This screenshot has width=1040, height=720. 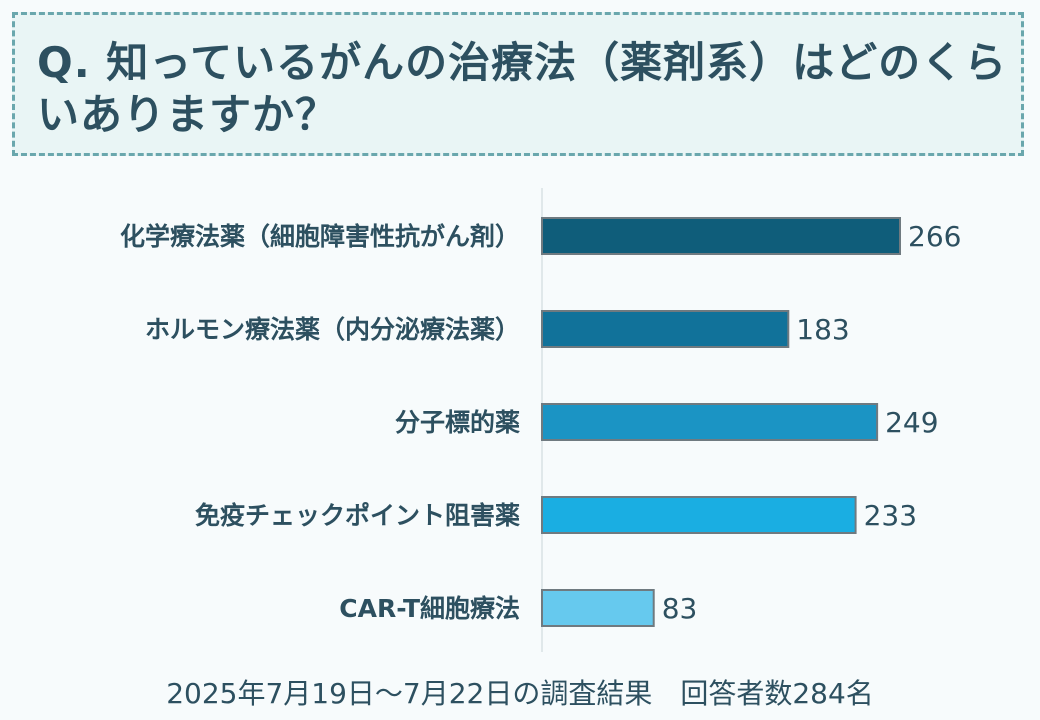 What do you see at coordinates (680, 608) in the screenshot?
I see `value-label: 83` at bounding box center [680, 608].